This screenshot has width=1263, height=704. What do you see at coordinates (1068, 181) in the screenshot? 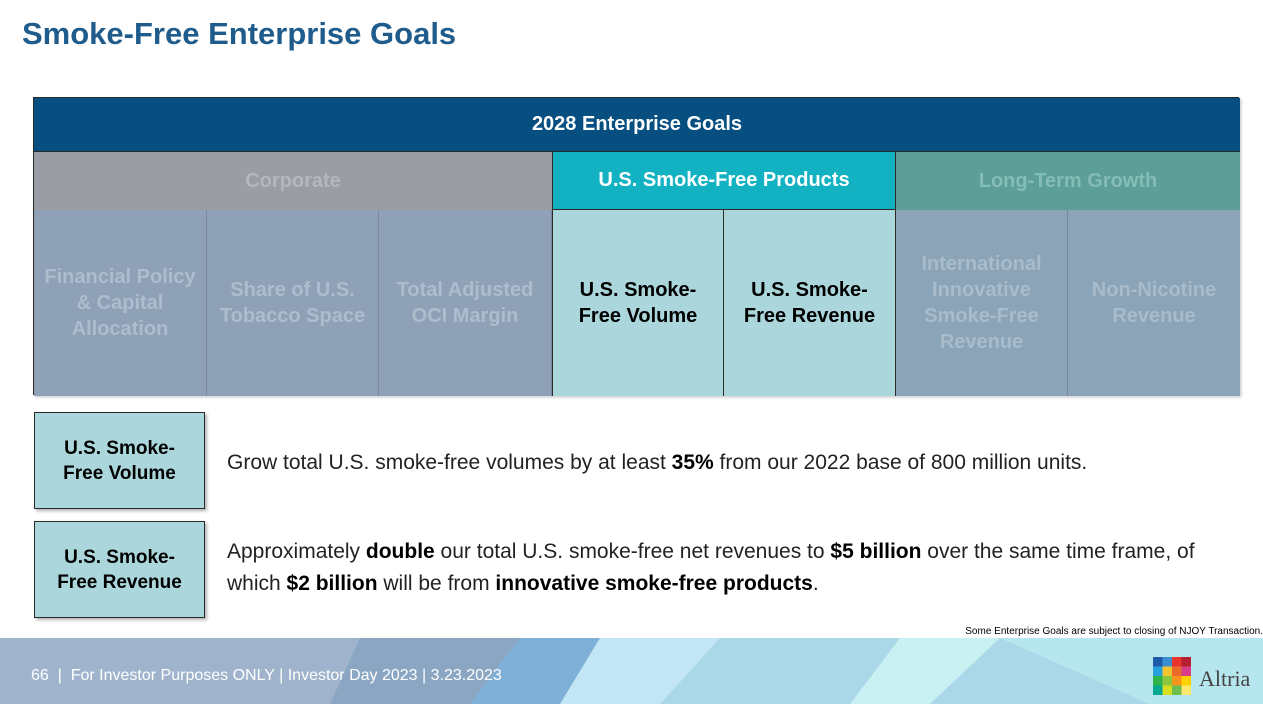
I see `category-long-term-growth: Long-Term Growth` at bounding box center [1068, 181].